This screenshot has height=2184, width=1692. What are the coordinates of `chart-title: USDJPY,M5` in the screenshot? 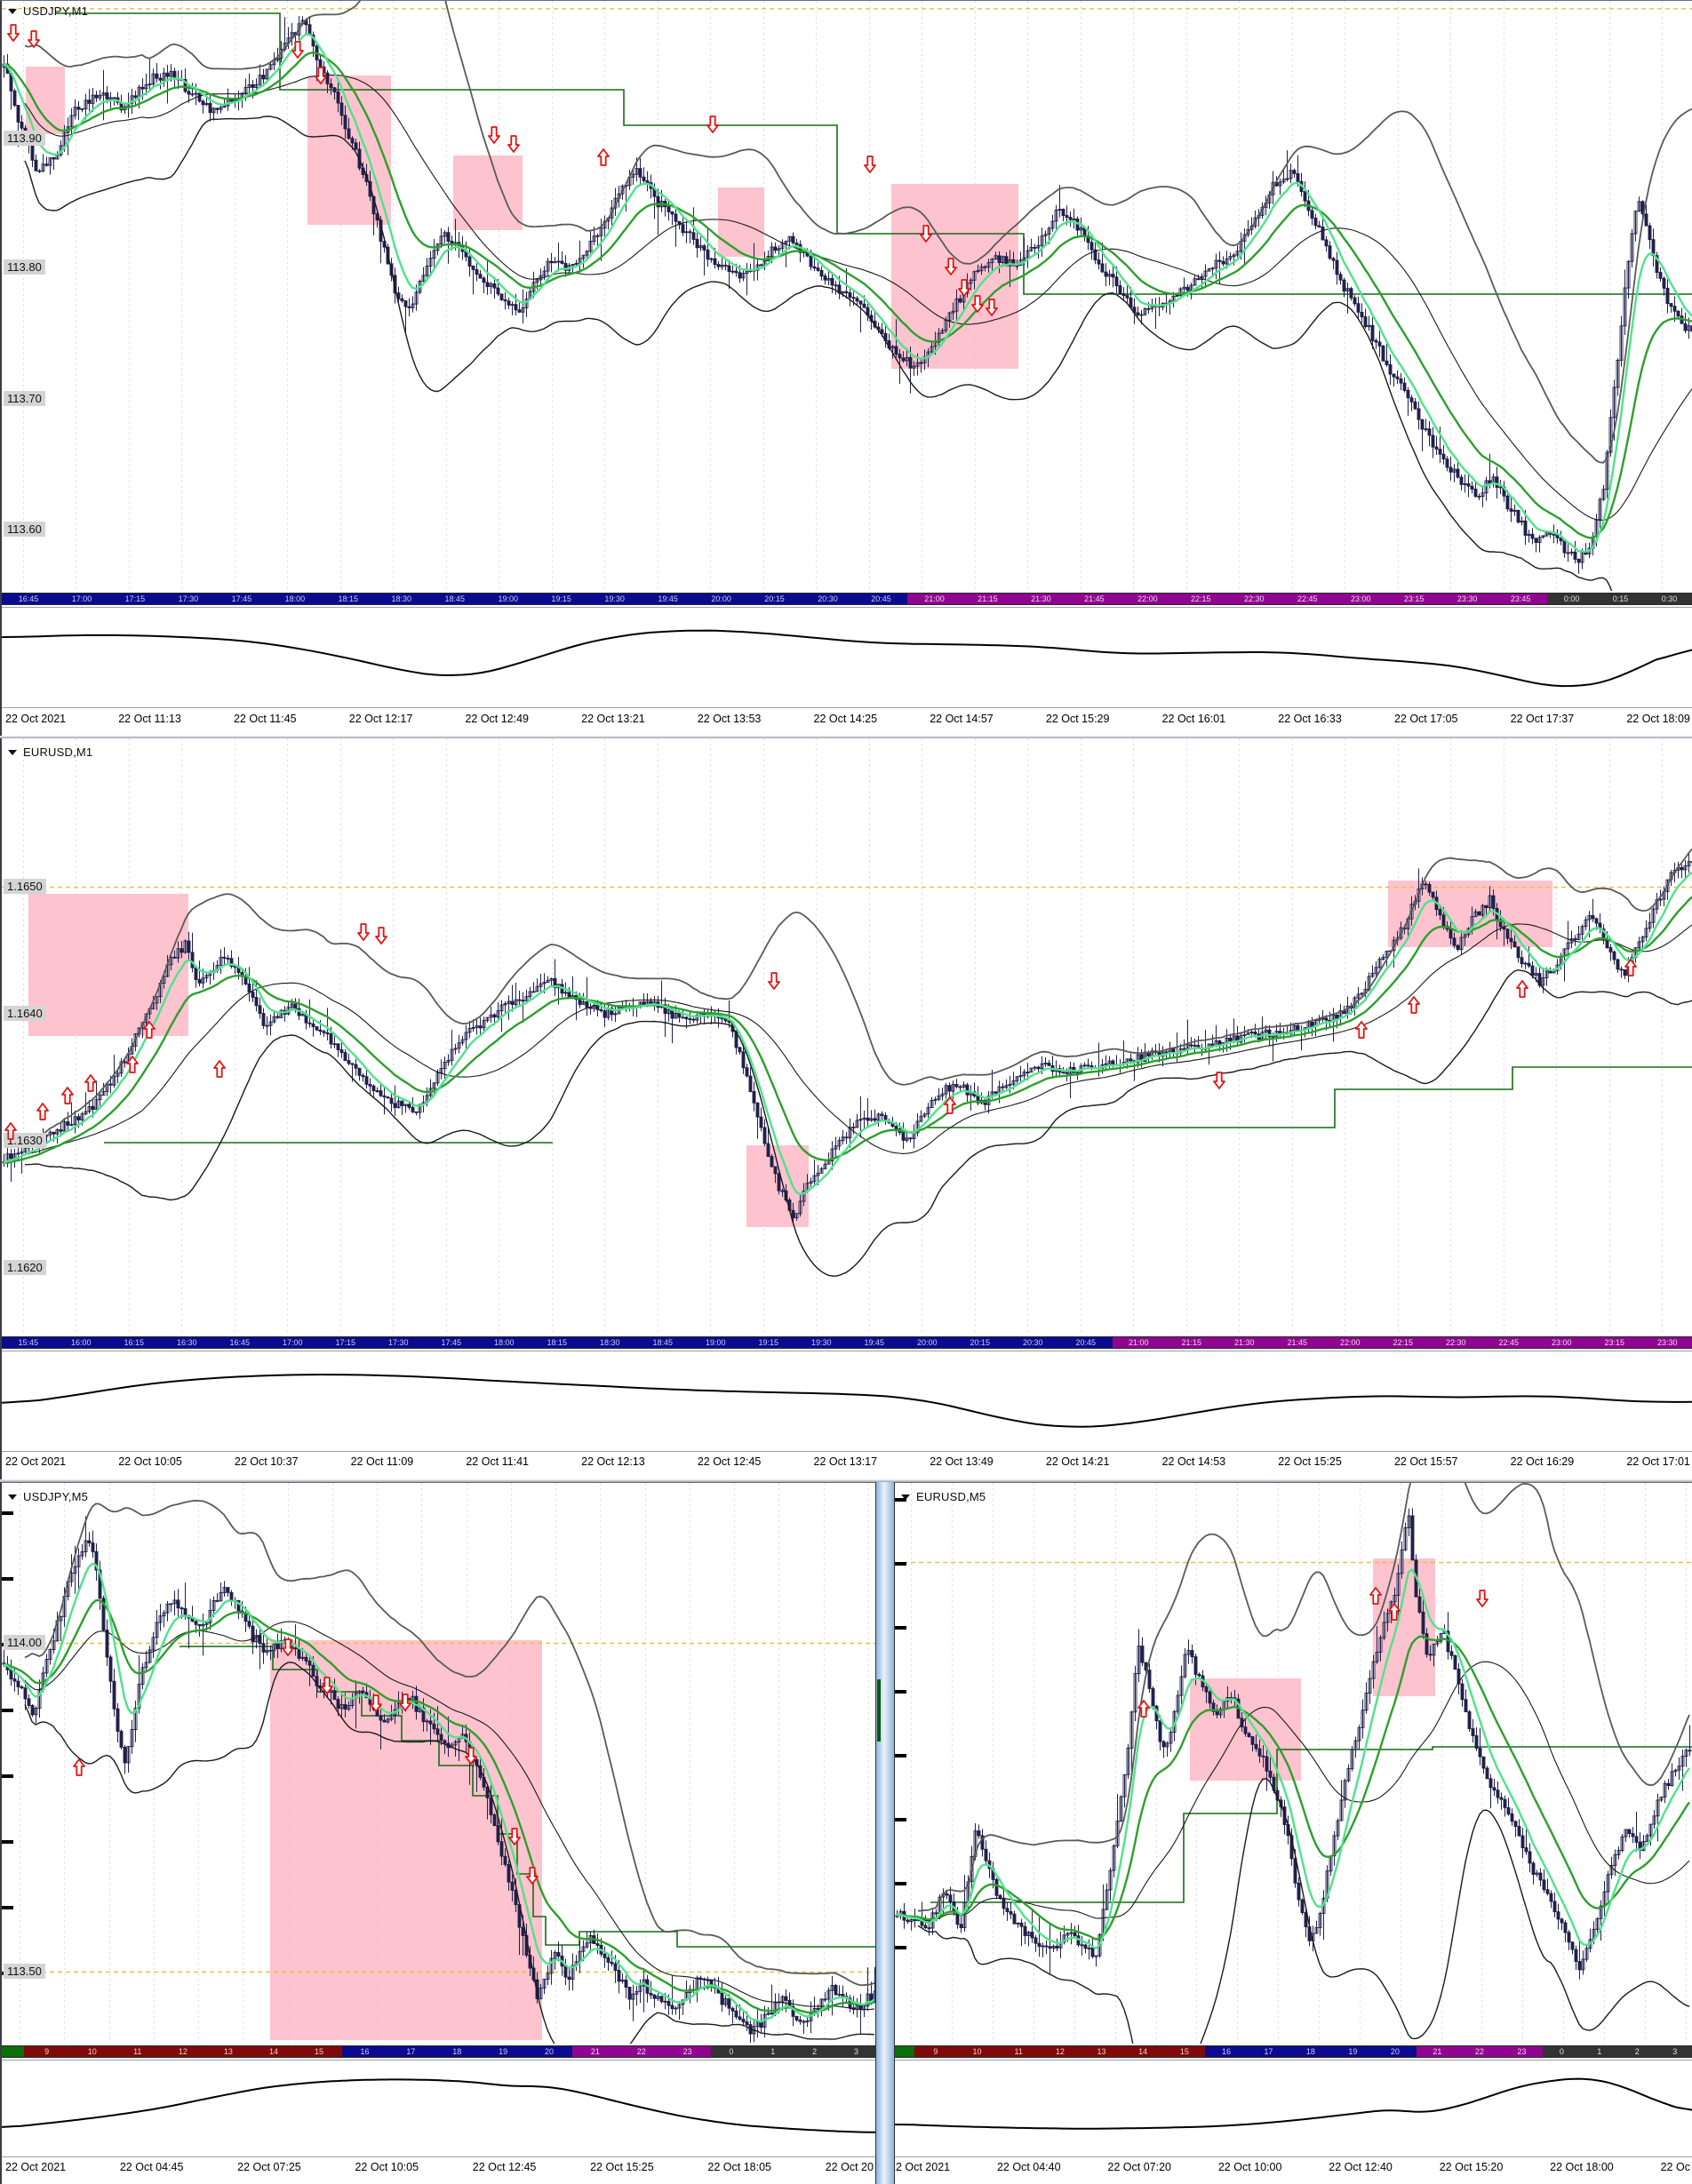 It's located at (56, 1496).